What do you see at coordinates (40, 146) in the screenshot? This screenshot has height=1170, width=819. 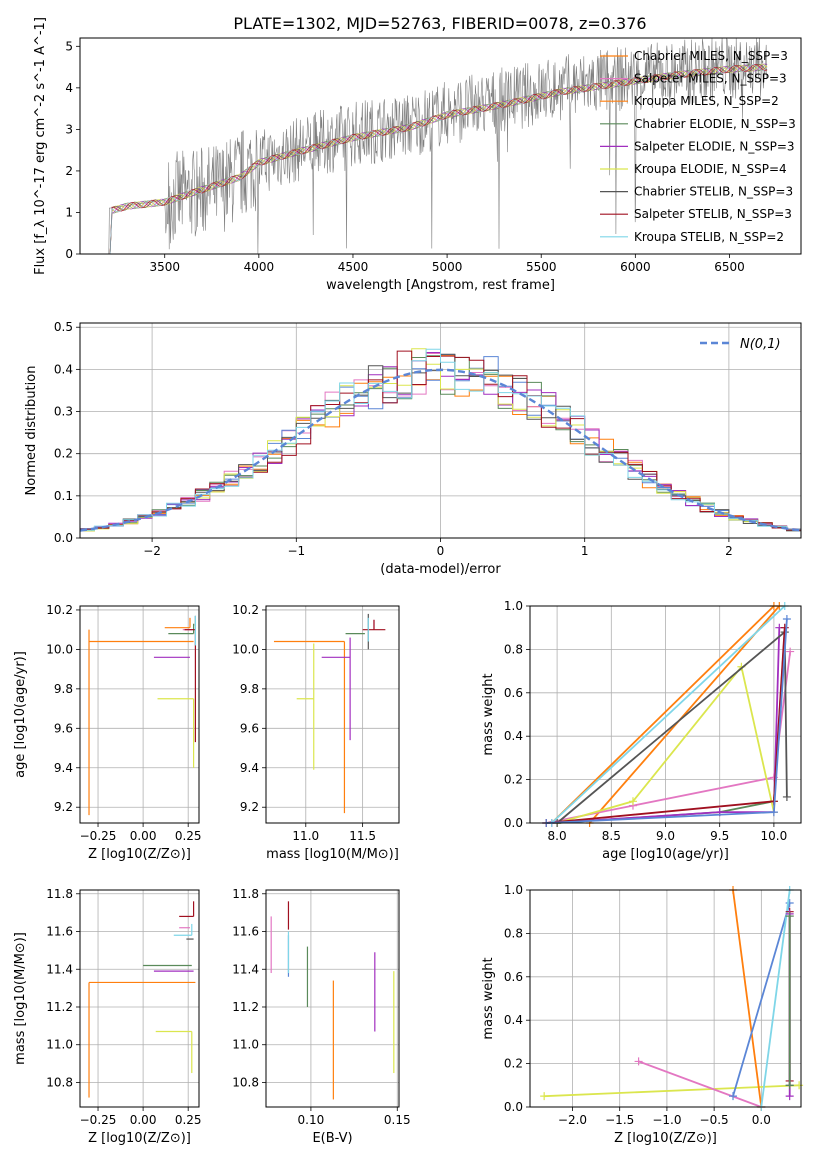 I see `y-axis-label: Flux [f_λ 10^-17 erg cm^-2 s^-1 A^-1]` at bounding box center [40, 146].